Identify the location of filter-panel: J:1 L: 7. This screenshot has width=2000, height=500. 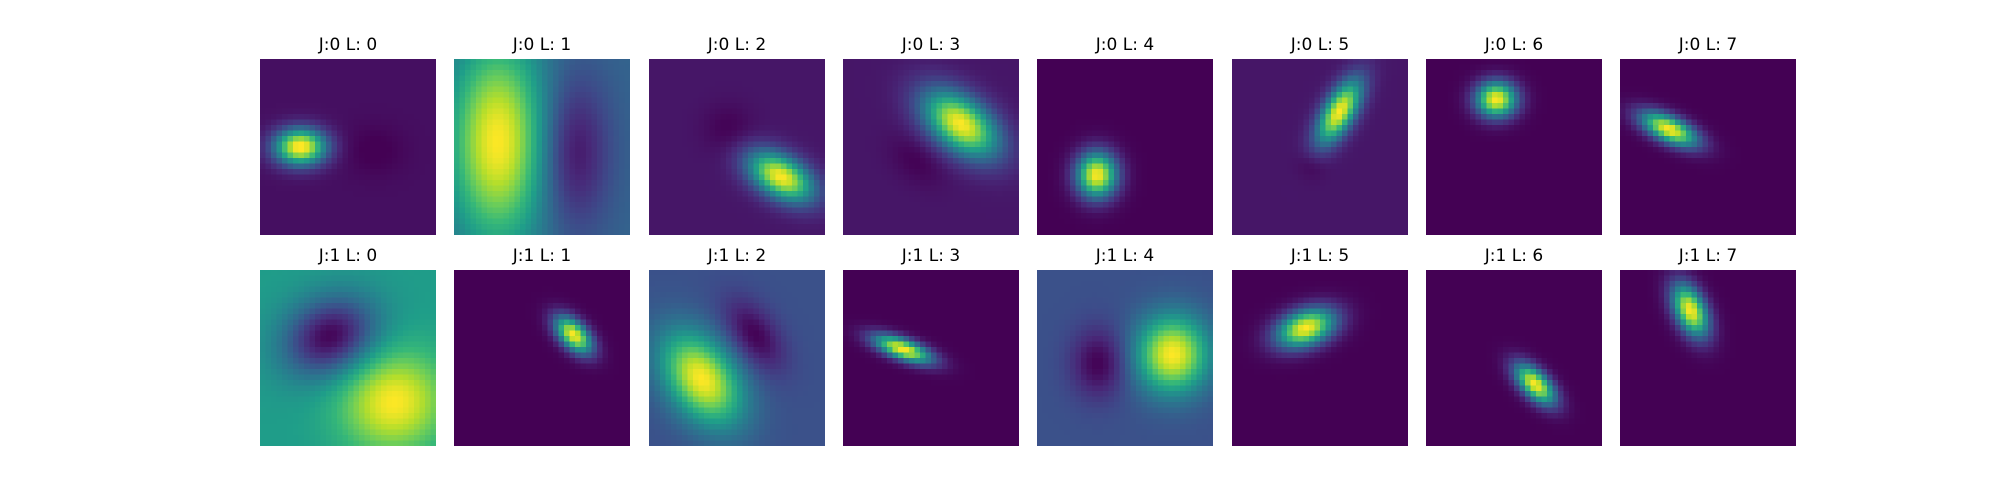
(1708, 346).